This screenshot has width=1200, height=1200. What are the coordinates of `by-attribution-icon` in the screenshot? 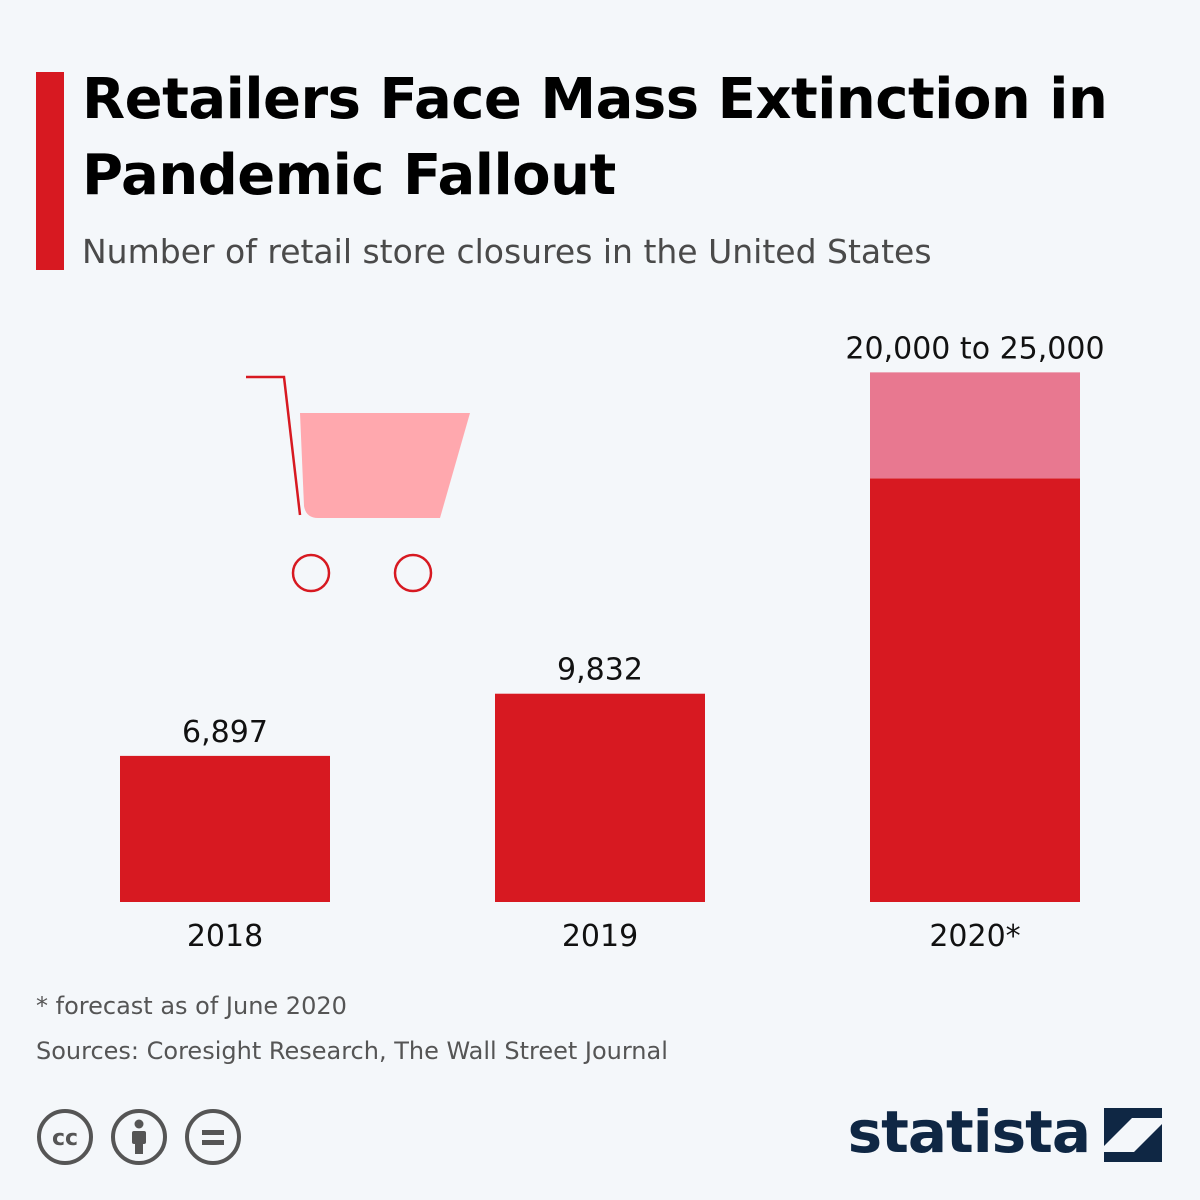 It's located at (139, 1137).